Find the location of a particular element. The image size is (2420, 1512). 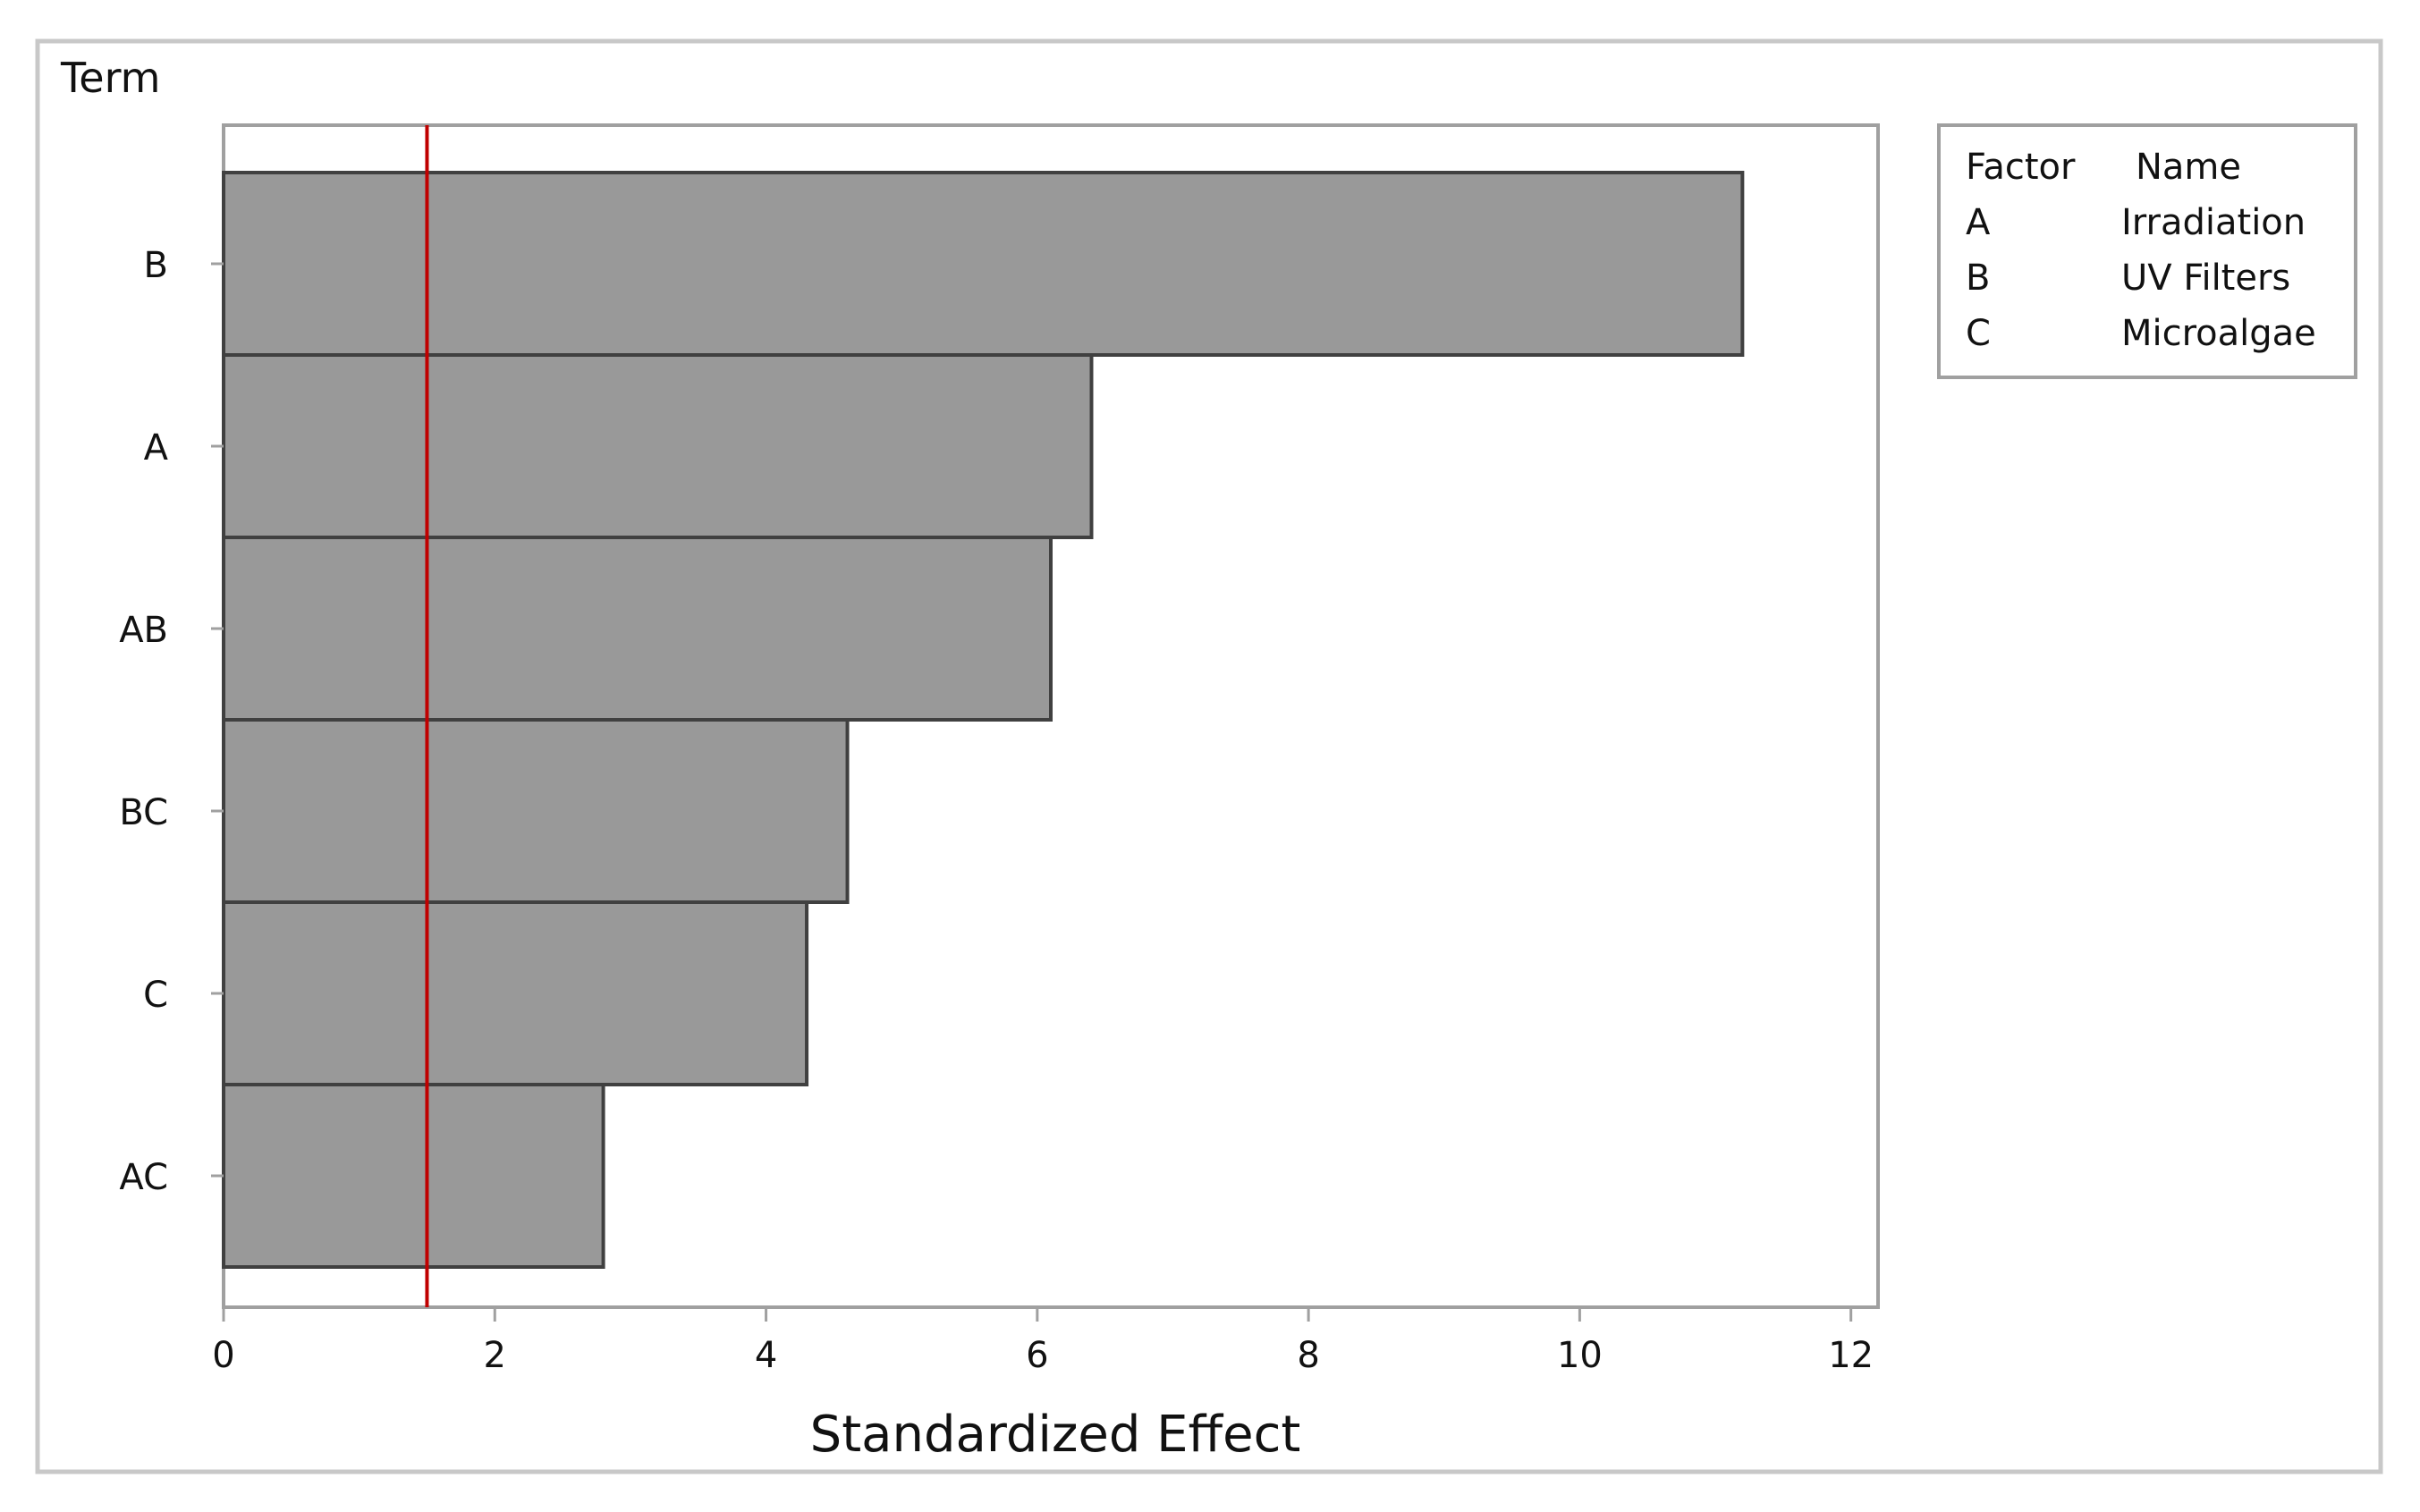

x-axis: 0 2 4 6 8 10 12 is located at coordinates (1043, 1342).